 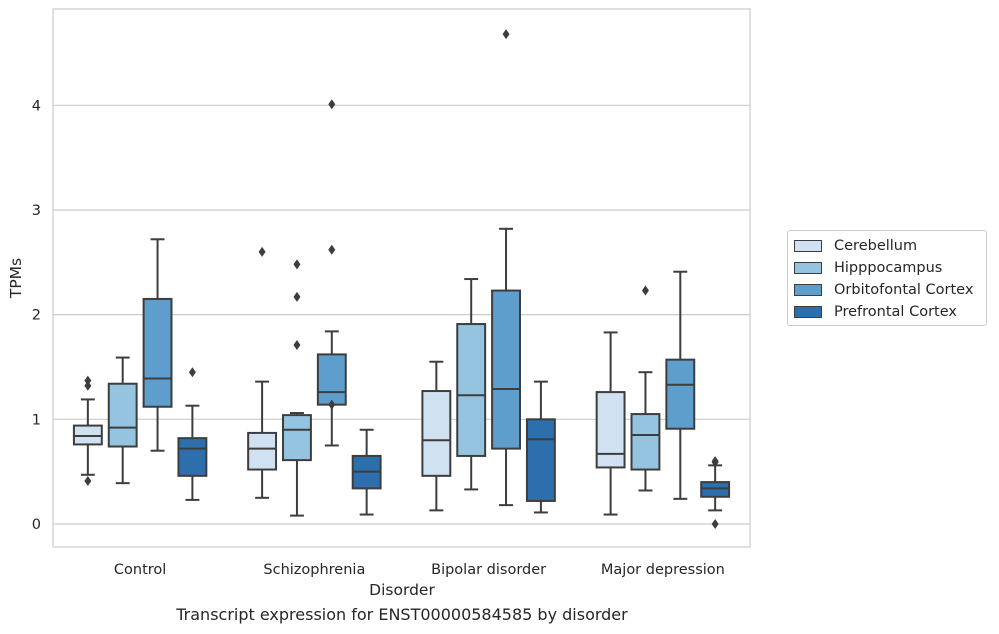 I want to click on y-axis-ticks: 0 1 2 3 4, so click(x=36, y=315).